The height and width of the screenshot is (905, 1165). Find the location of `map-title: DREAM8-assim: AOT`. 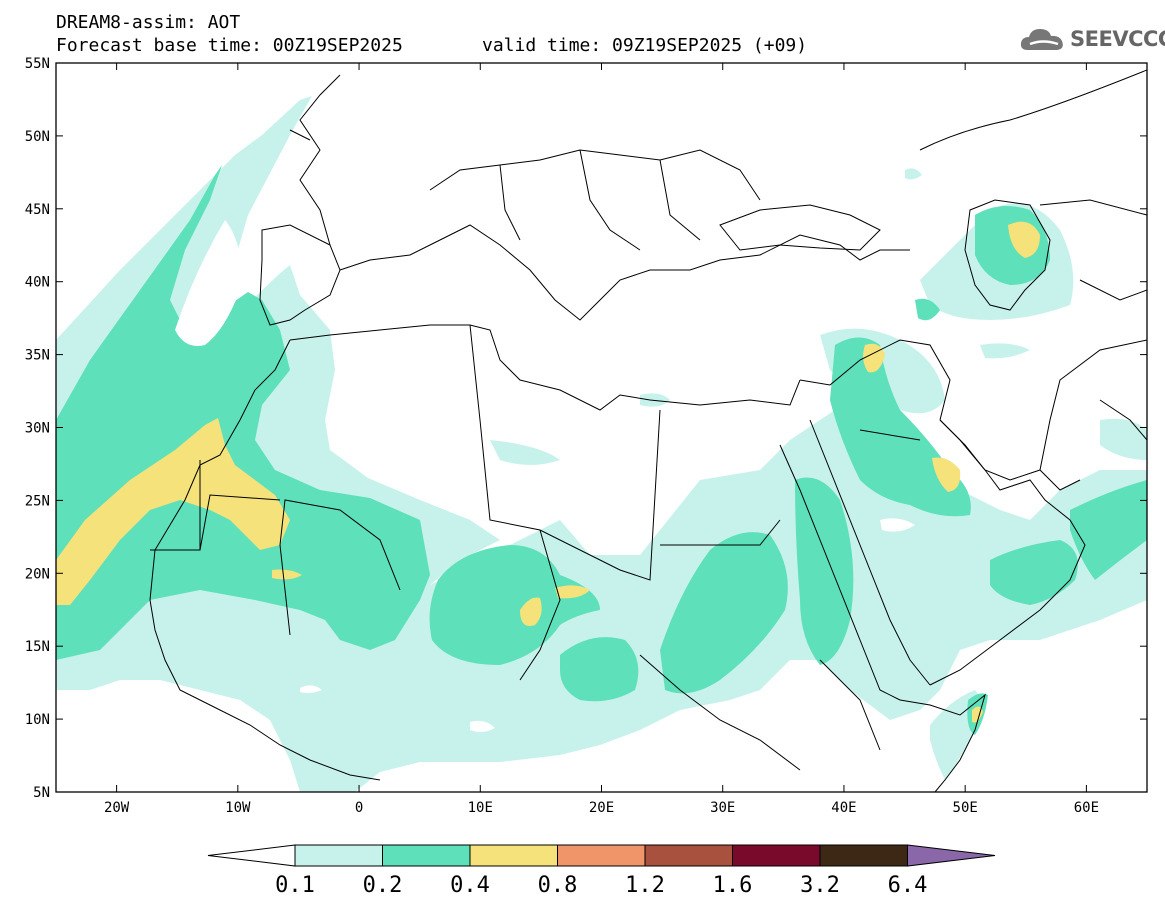

map-title: DREAM8-assim: AOT is located at coordinates (148, 22).